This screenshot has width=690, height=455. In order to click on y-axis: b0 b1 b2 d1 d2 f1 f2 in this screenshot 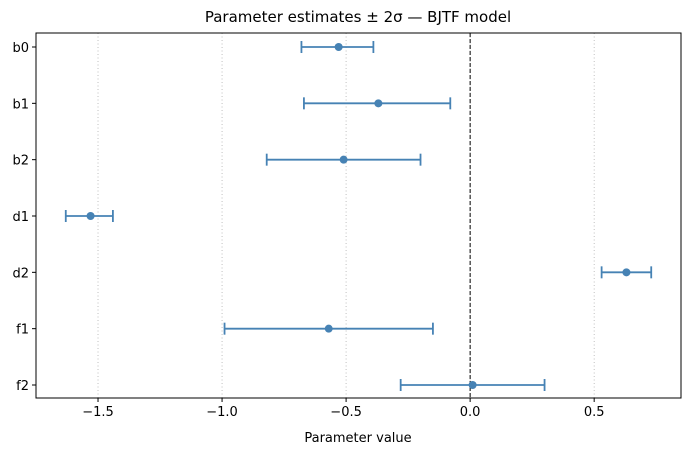, I will do `click(24, 217)`.